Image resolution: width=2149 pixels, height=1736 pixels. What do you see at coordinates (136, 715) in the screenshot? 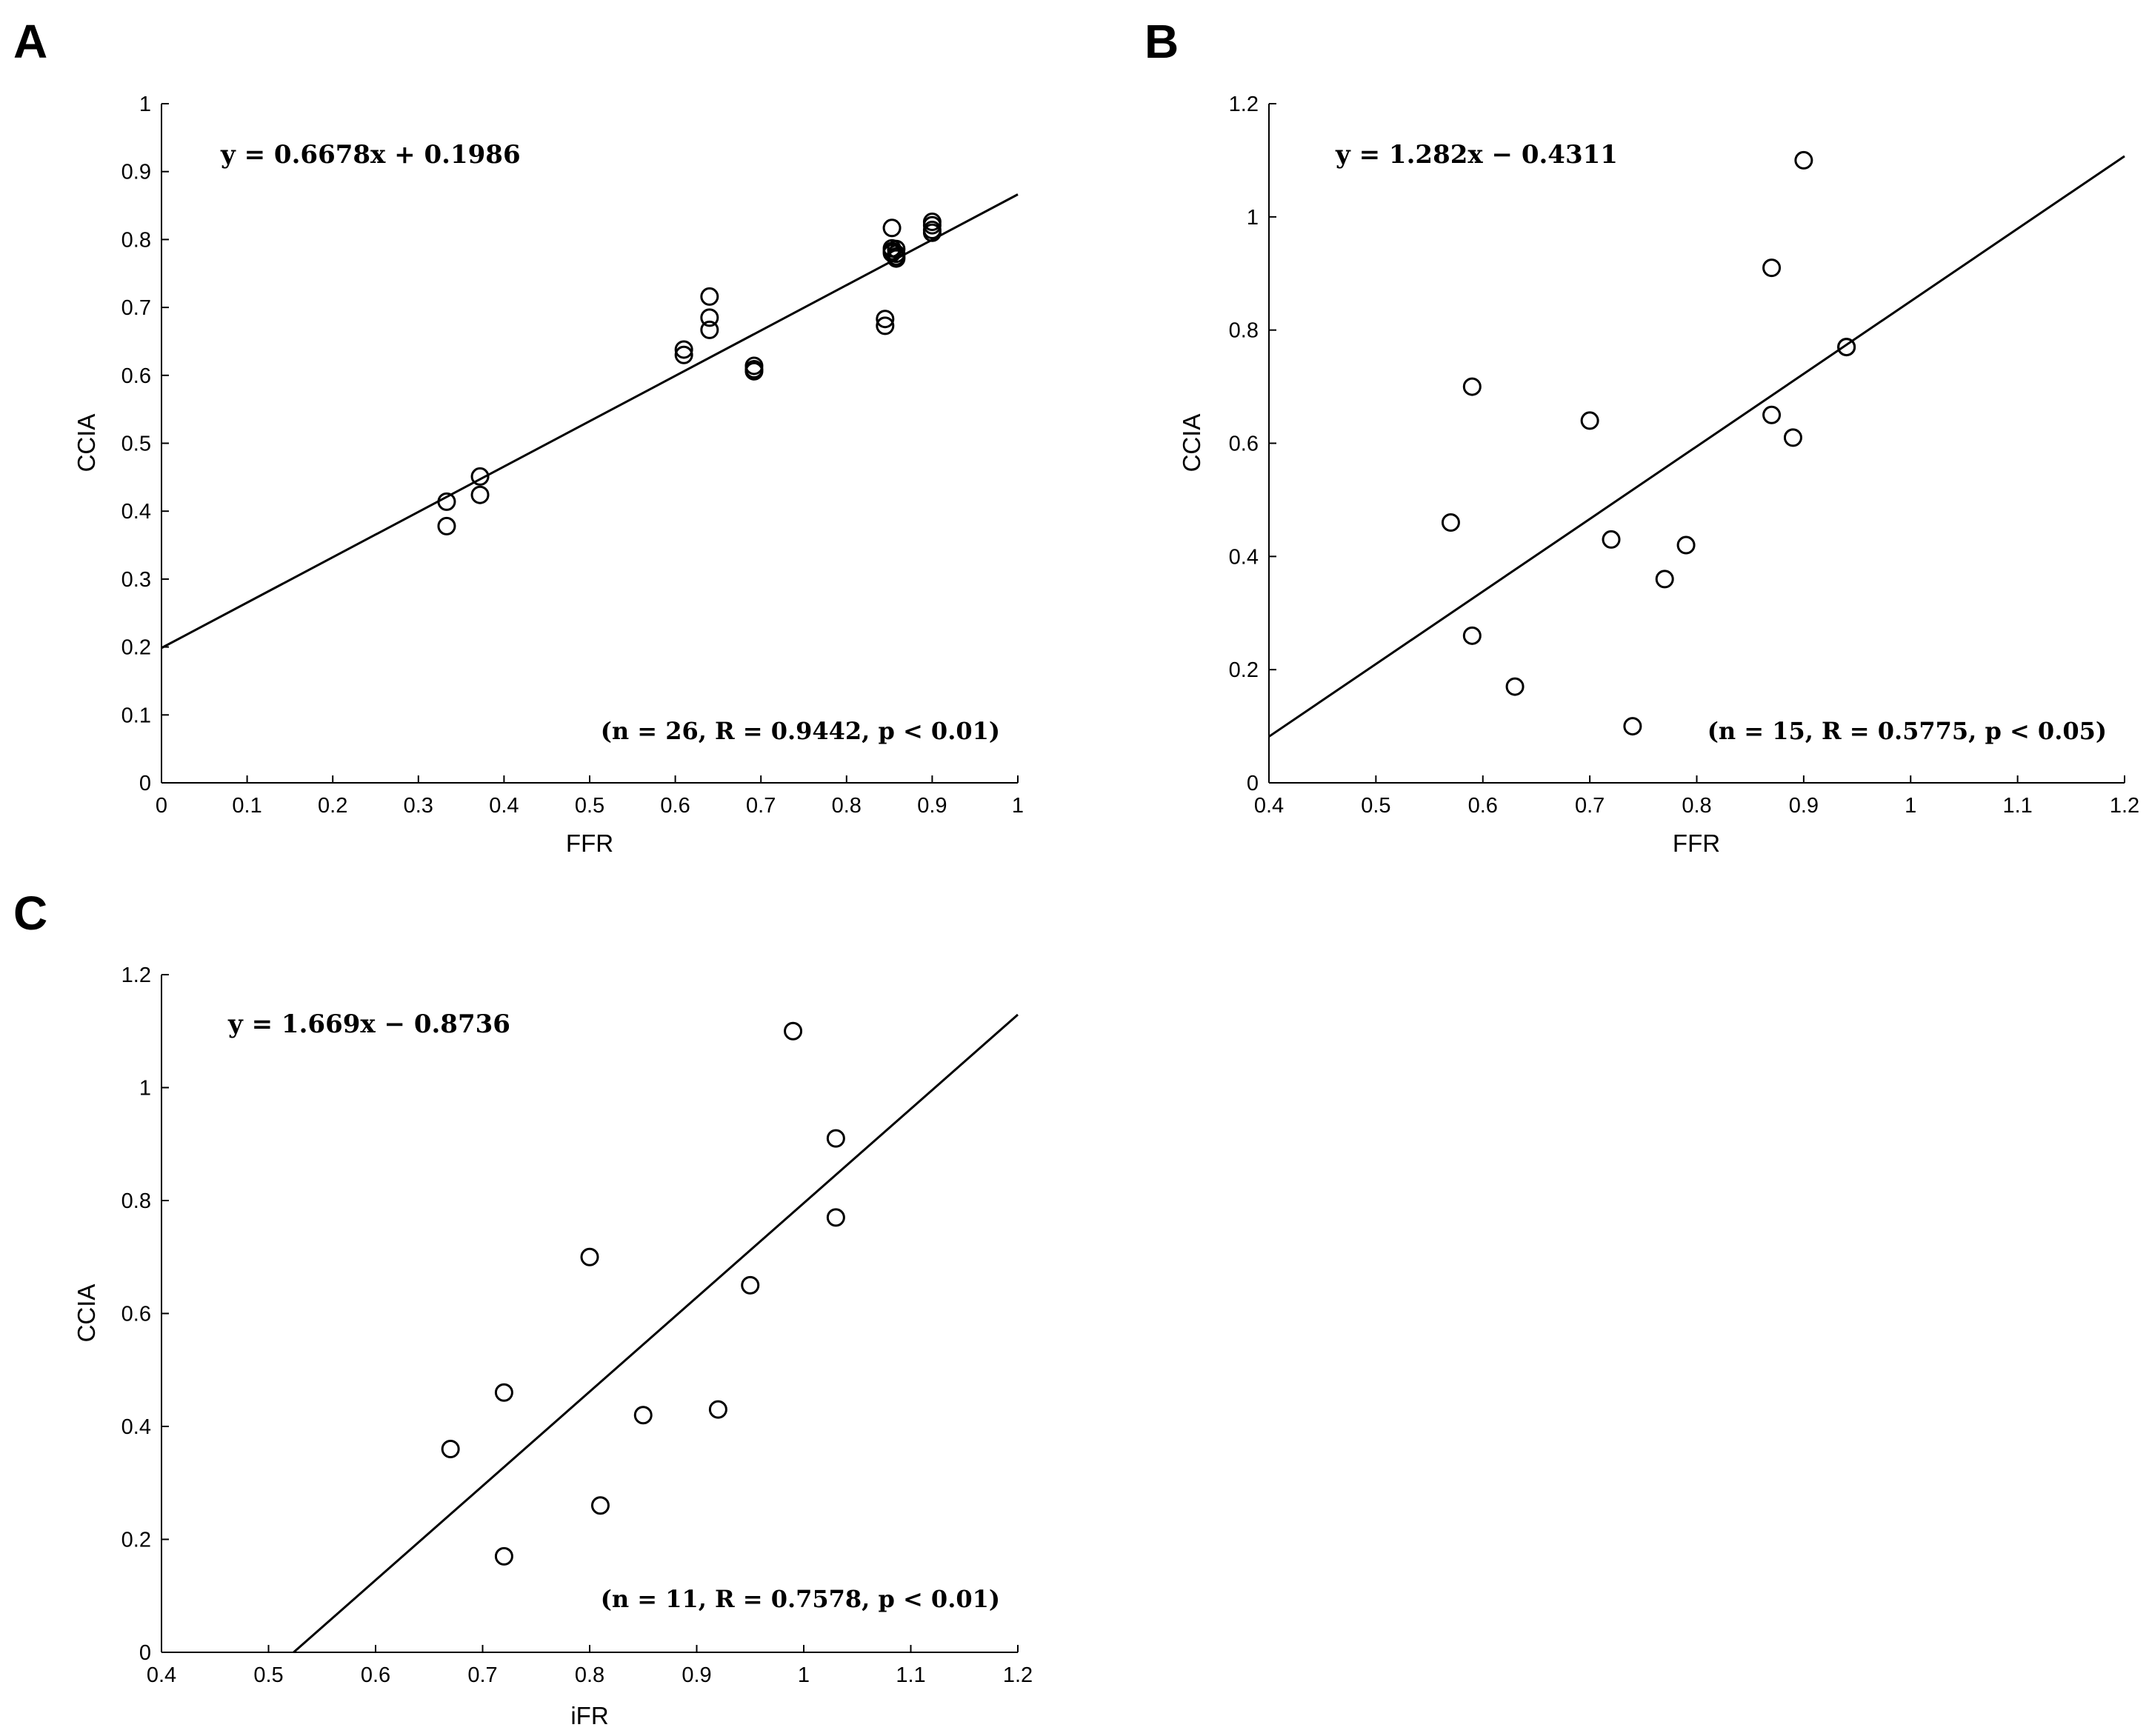
I see `y-tick-label-a: 0.1` at bounding box center [136, 715].